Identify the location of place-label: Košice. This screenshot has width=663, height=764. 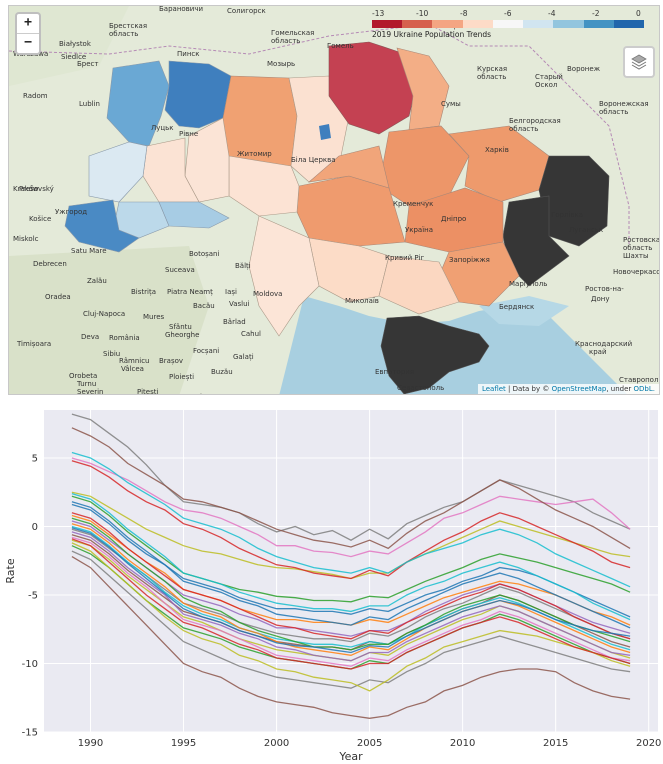
(40, 219).